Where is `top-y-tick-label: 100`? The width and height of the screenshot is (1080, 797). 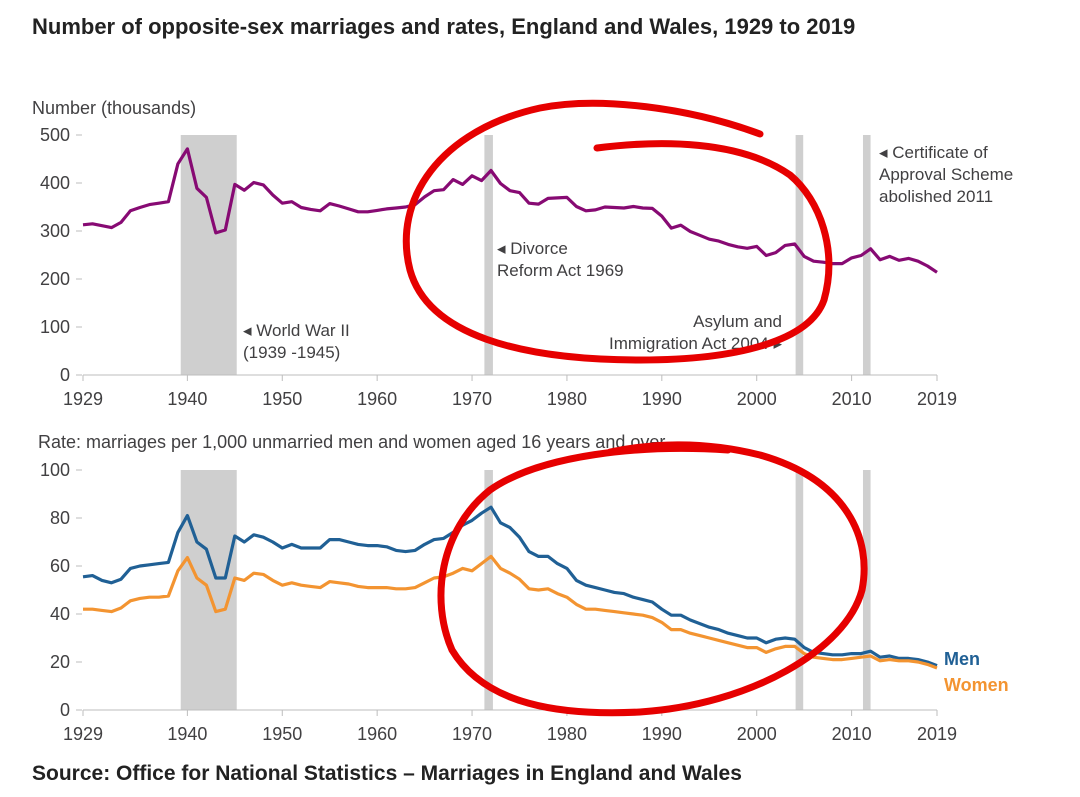 top-y-tick-label: 100 is located at coordinates (55, 327).